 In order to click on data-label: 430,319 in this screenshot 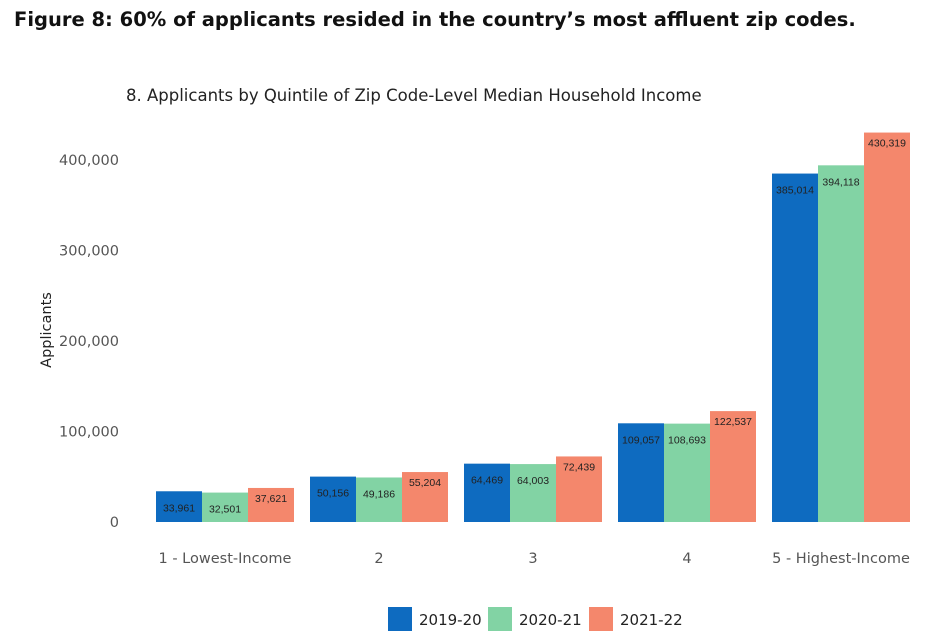, I will do `click(887, 144)`.